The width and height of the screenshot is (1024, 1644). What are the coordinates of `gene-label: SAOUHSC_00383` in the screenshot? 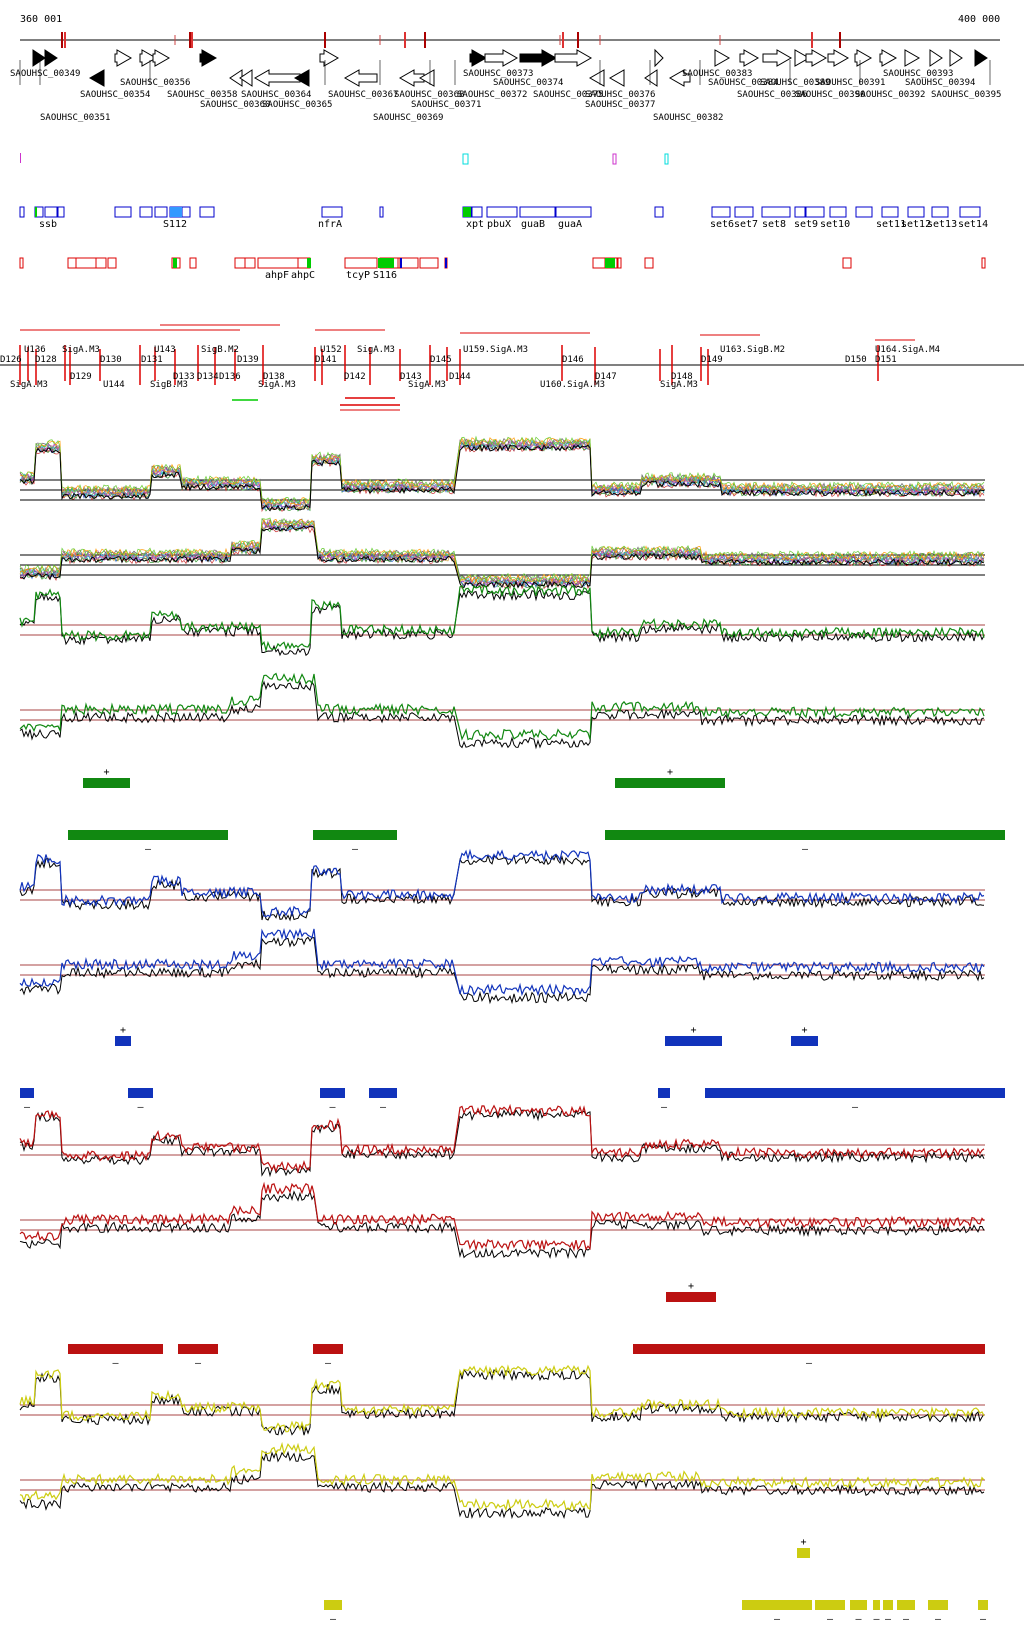 It's located at (717, 74).